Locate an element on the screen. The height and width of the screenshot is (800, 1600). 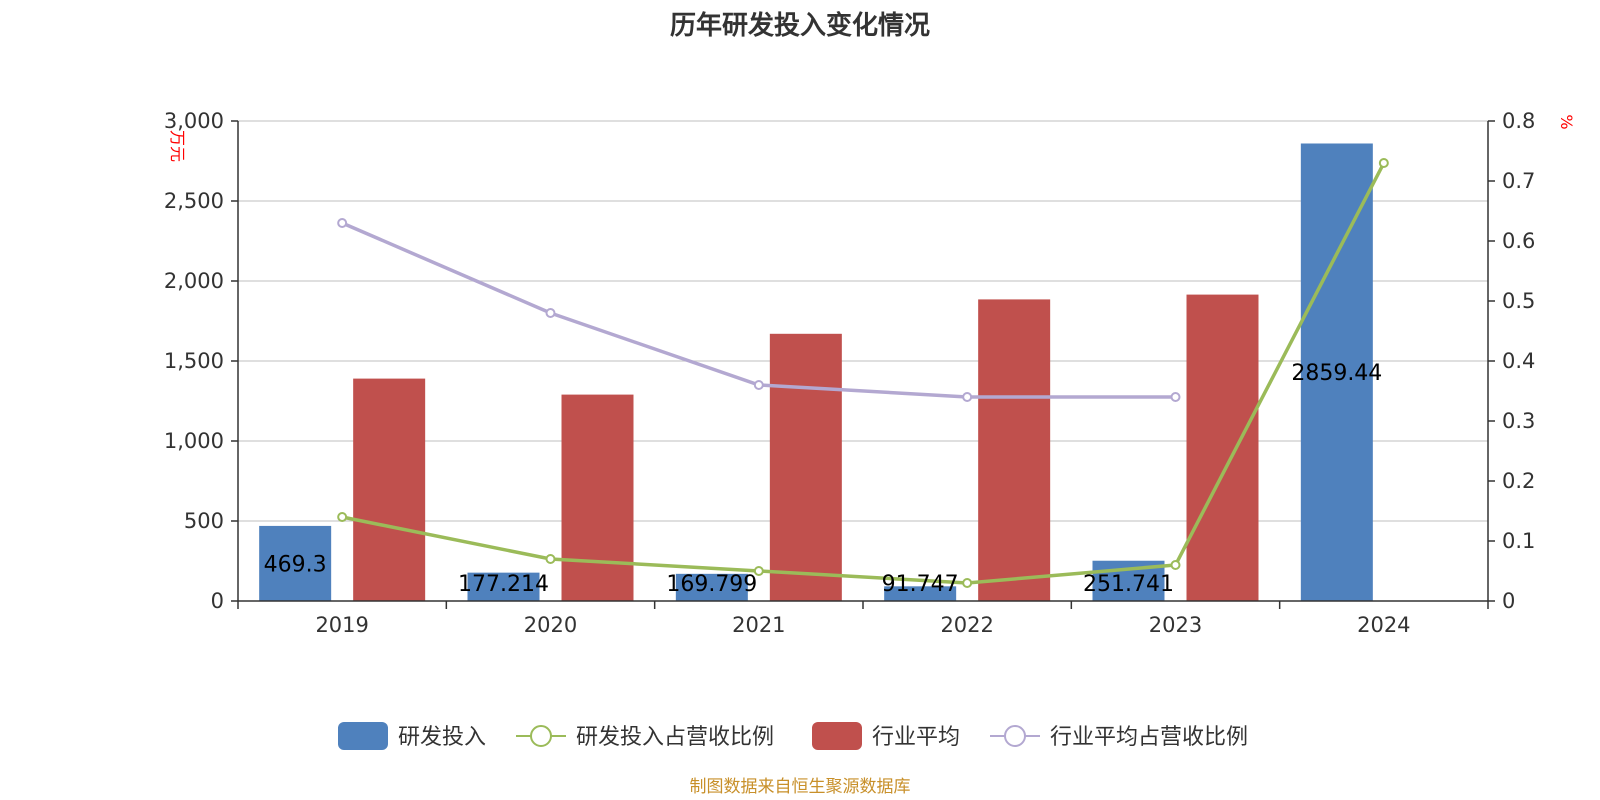
bar-data-label: 2859.44 is located at coordinates (1336, 373).